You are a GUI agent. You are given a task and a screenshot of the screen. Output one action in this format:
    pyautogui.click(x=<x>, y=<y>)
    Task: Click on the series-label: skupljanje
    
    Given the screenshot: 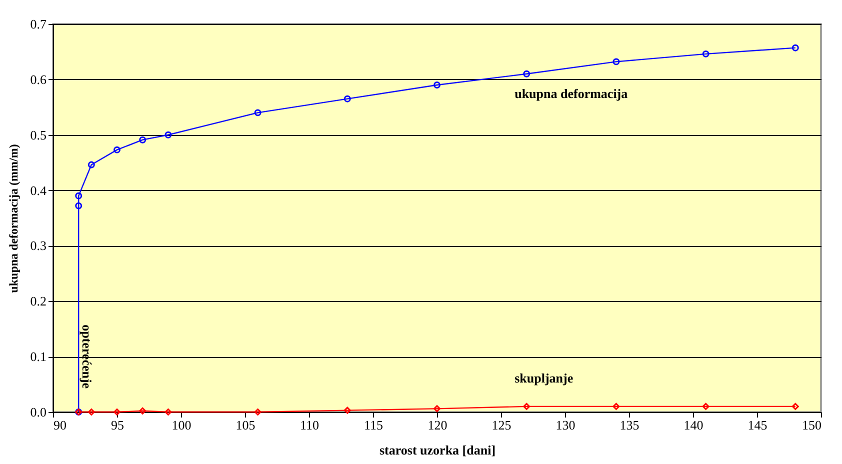 What is the action you would take?
    pyautogui.click(x=544, y=378)
    